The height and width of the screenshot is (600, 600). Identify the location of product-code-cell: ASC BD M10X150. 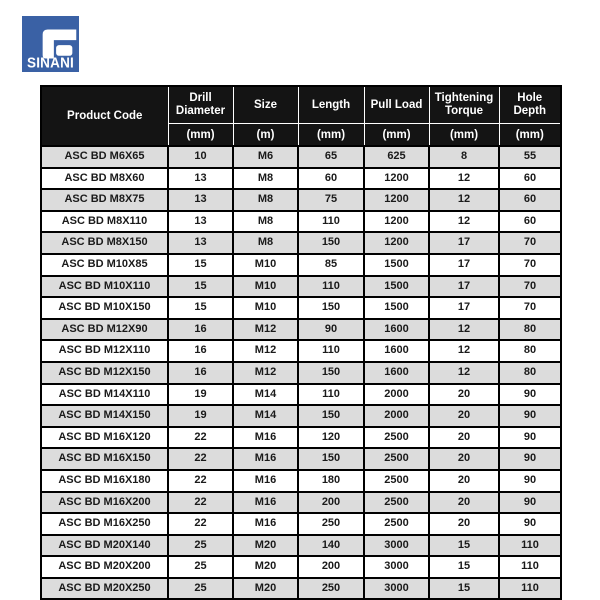
(104, 308).